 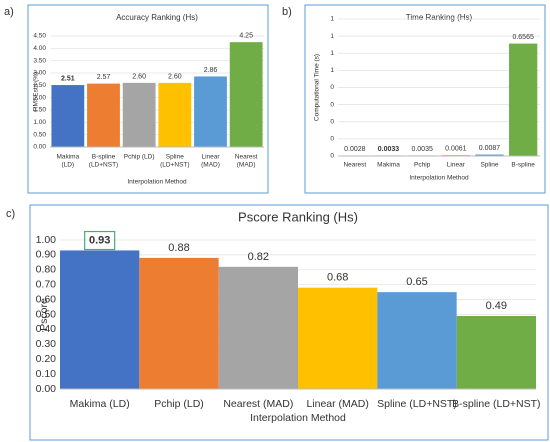 I want to click on data-label: 0.0087, so click(x=490, y=148).